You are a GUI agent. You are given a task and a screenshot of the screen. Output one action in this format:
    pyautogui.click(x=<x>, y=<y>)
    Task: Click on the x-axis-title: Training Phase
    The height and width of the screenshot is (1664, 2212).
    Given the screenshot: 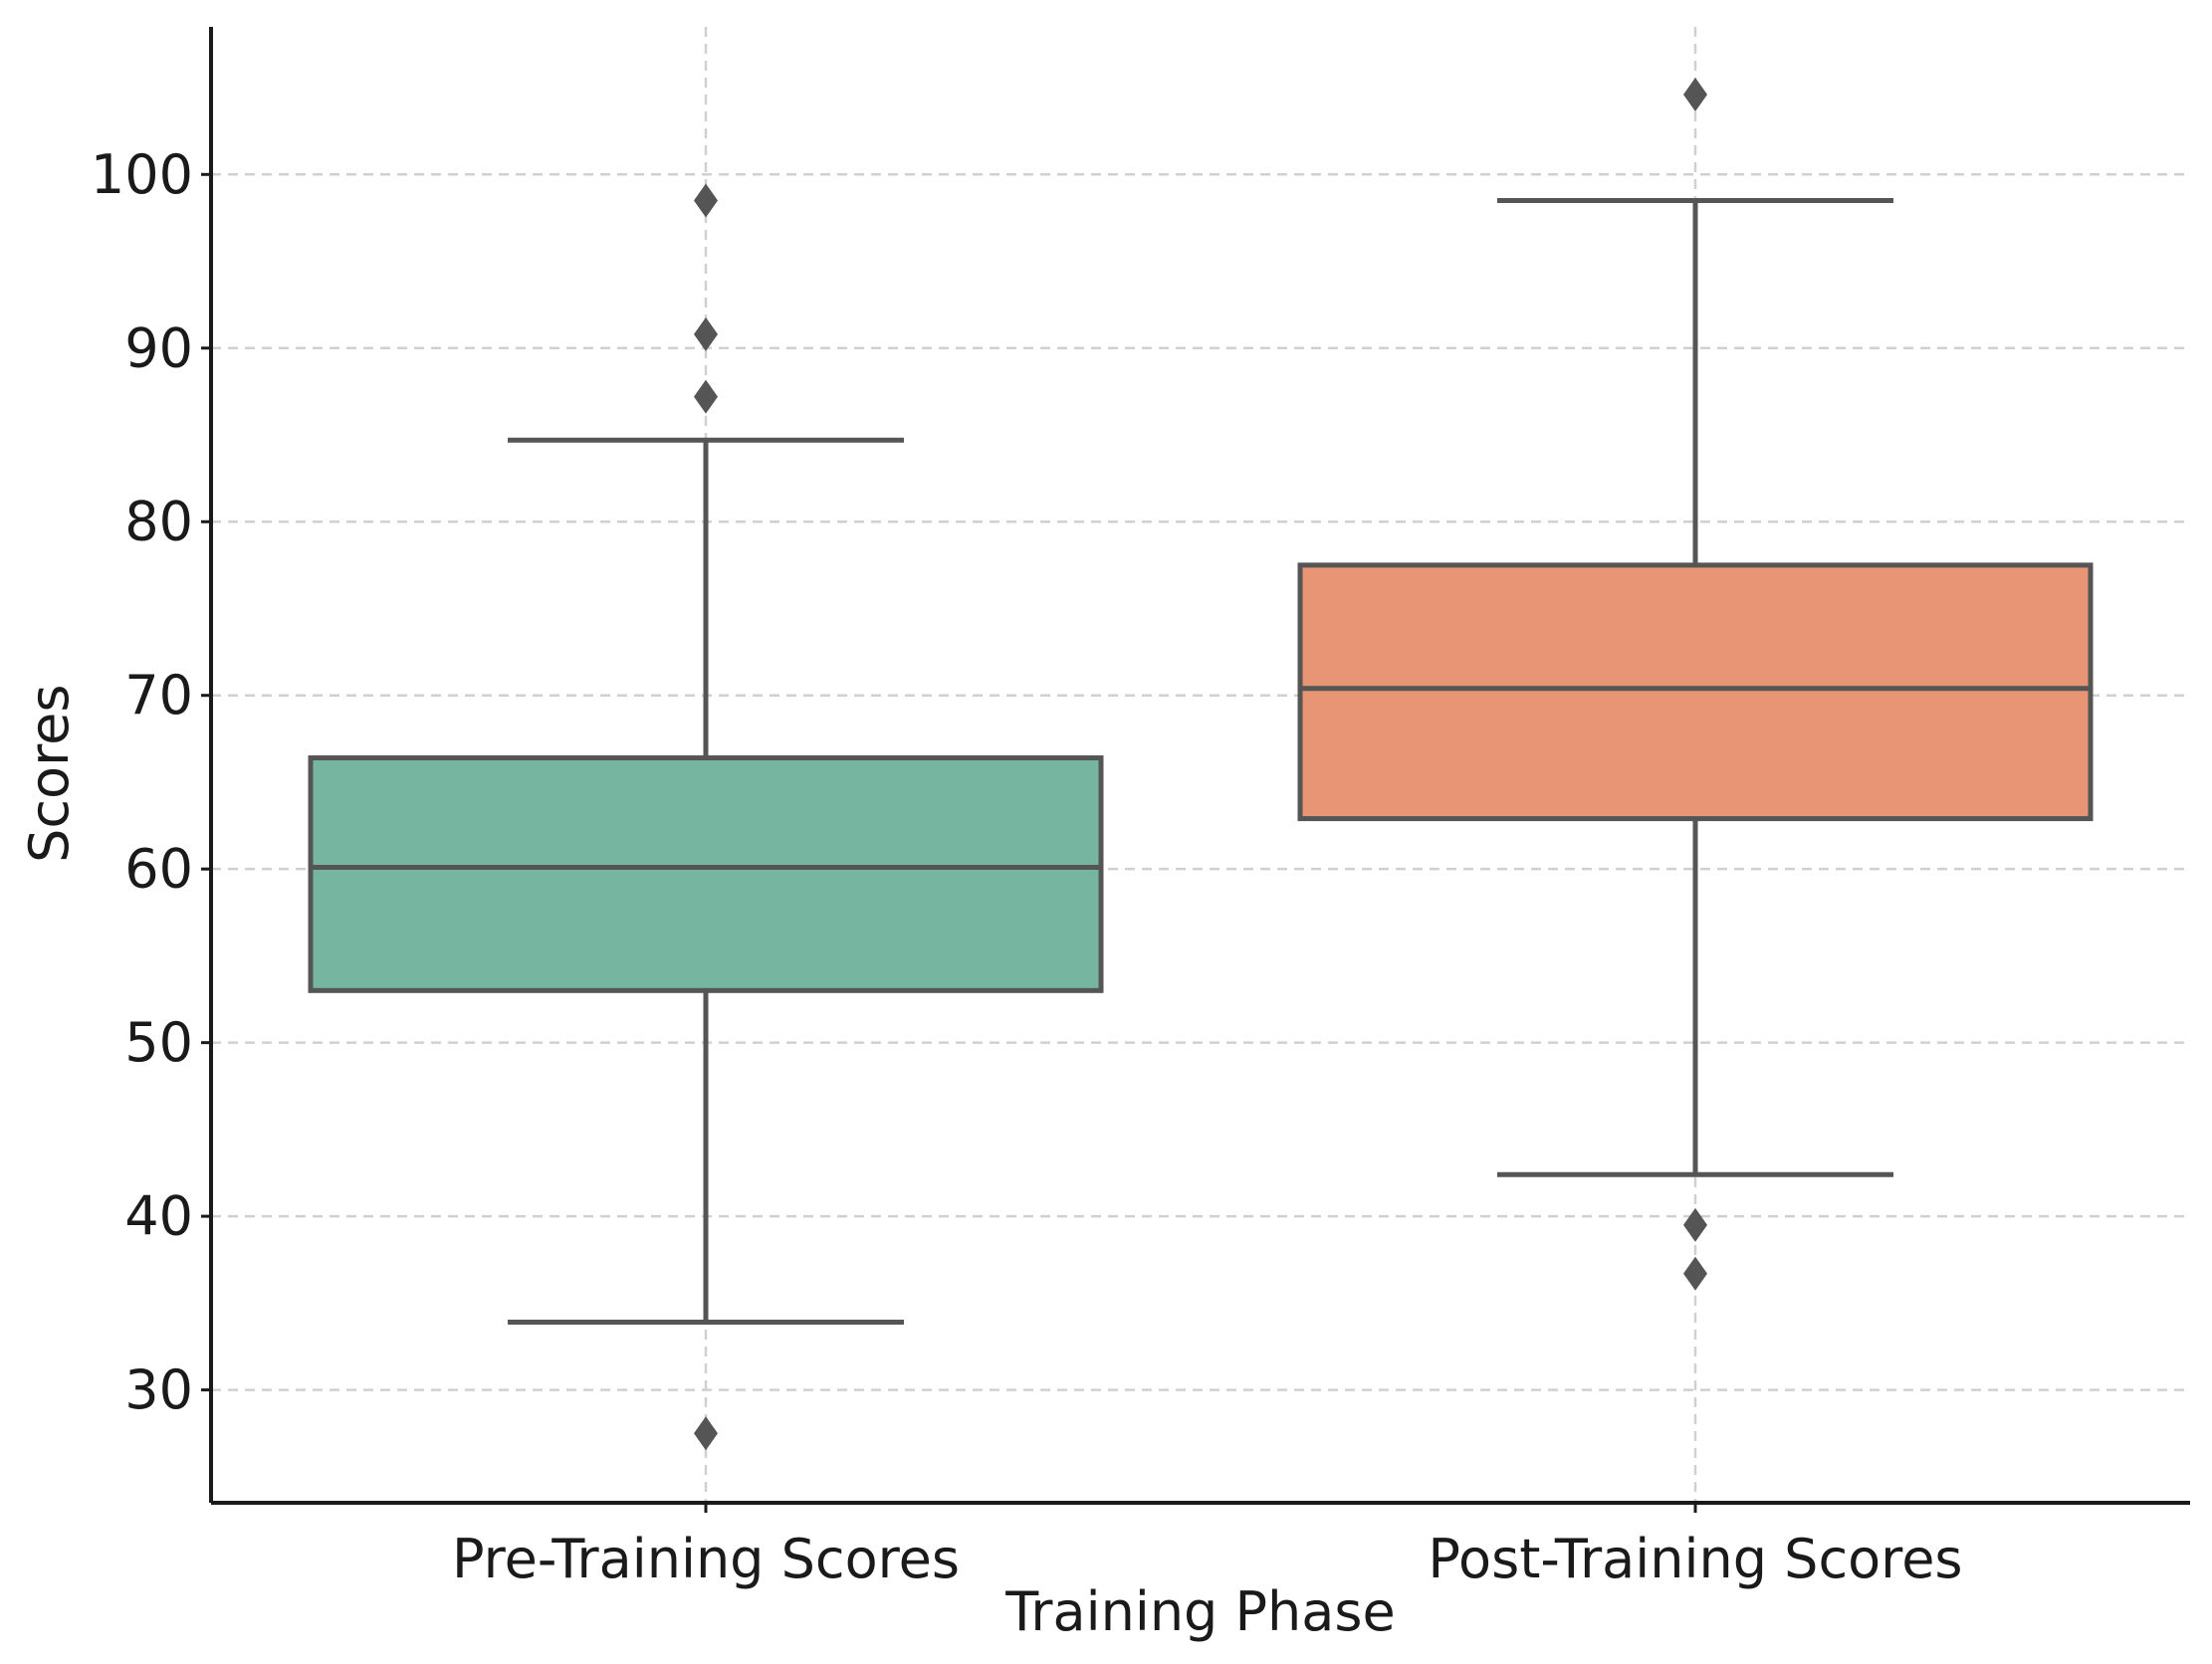 What is the action you would take?
    pyautogui.click(x=1199, y=1611)
    